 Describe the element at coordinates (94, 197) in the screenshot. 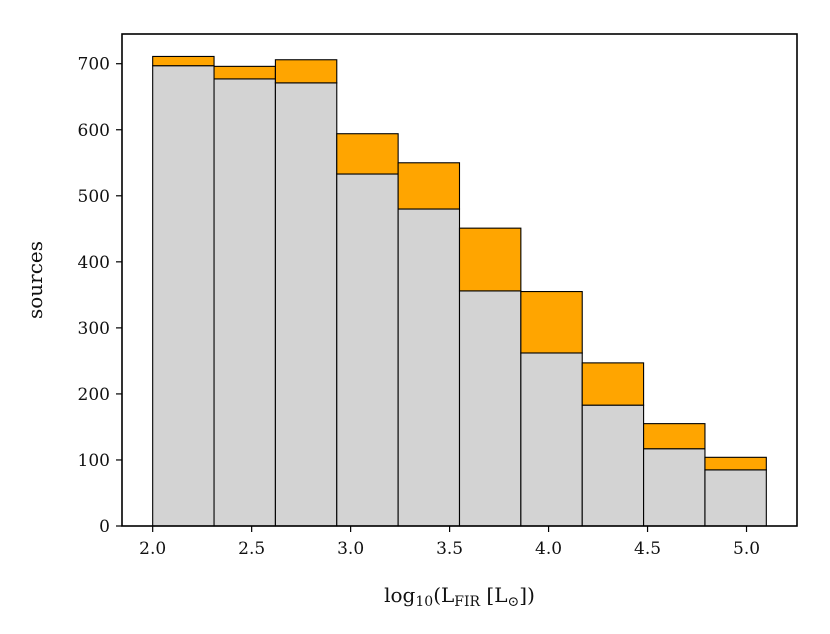

I see `y-tick-label: 500` at that location.